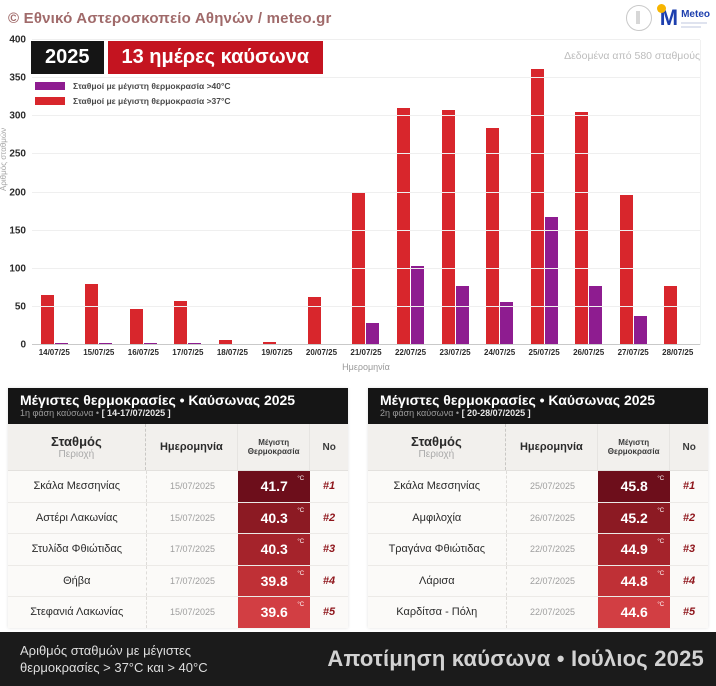 The width and height of the screenshot is (716, 686). I want to click on y-tick-label: 250, so click(17, 154).